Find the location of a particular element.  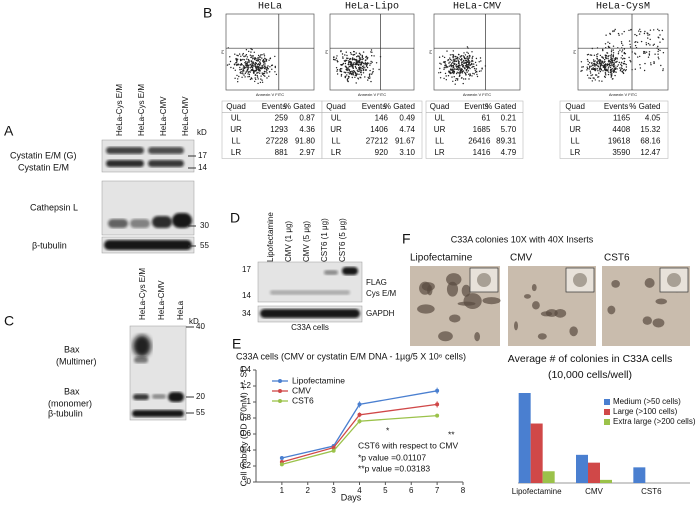

table-header: Quad is located at coordinates (336, 106).